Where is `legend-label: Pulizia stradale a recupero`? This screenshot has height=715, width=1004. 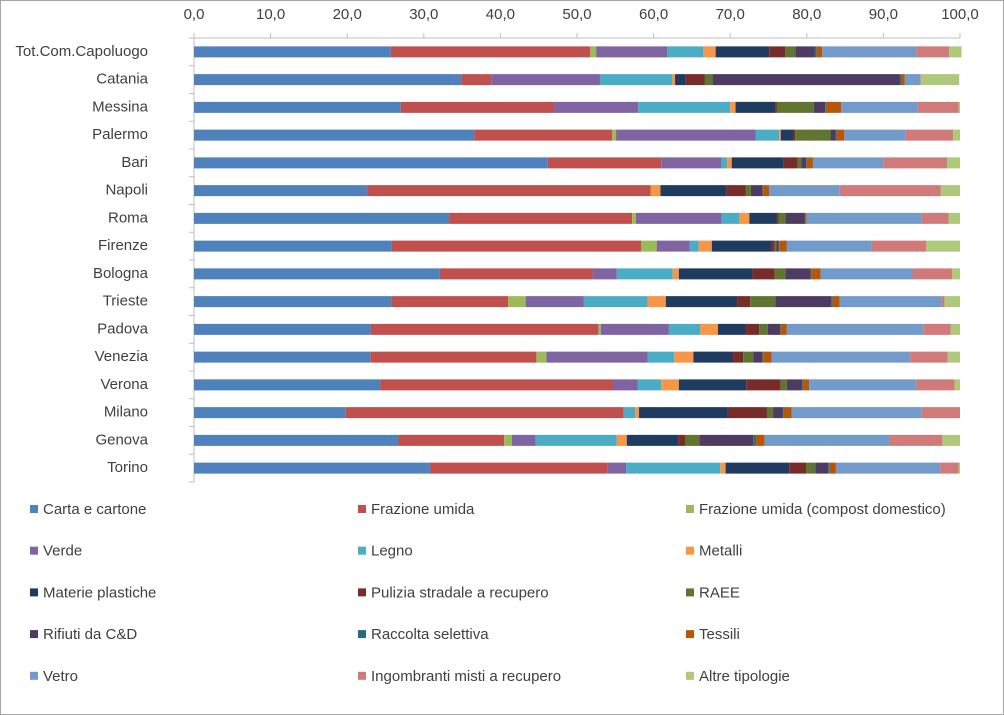
legend-label: Pulizia stradale a recupero is located at coordinates (460, 592).